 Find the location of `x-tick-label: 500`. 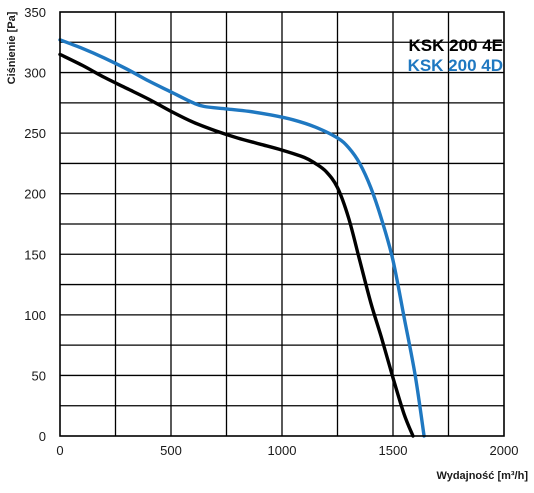

x-tick-label: 500 is located at coordinates (171, 450).